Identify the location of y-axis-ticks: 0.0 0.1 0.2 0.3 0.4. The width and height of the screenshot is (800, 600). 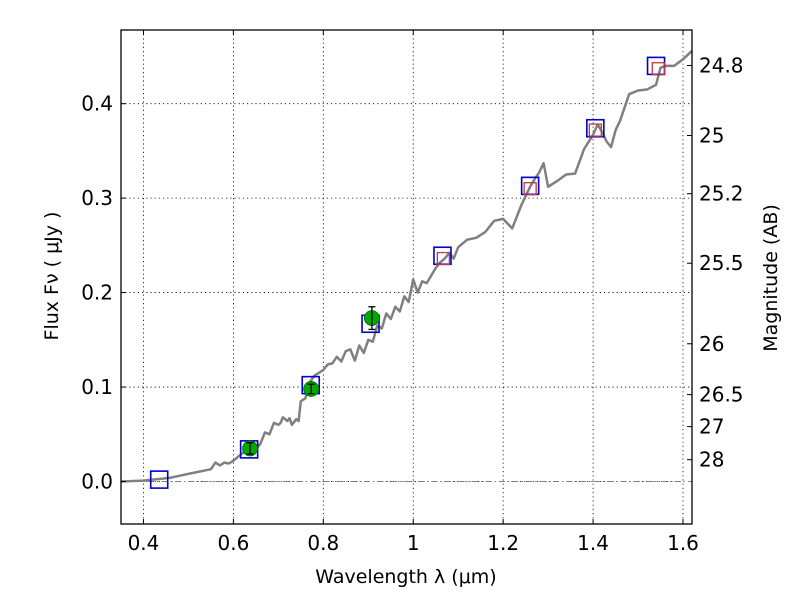
(103, 292).